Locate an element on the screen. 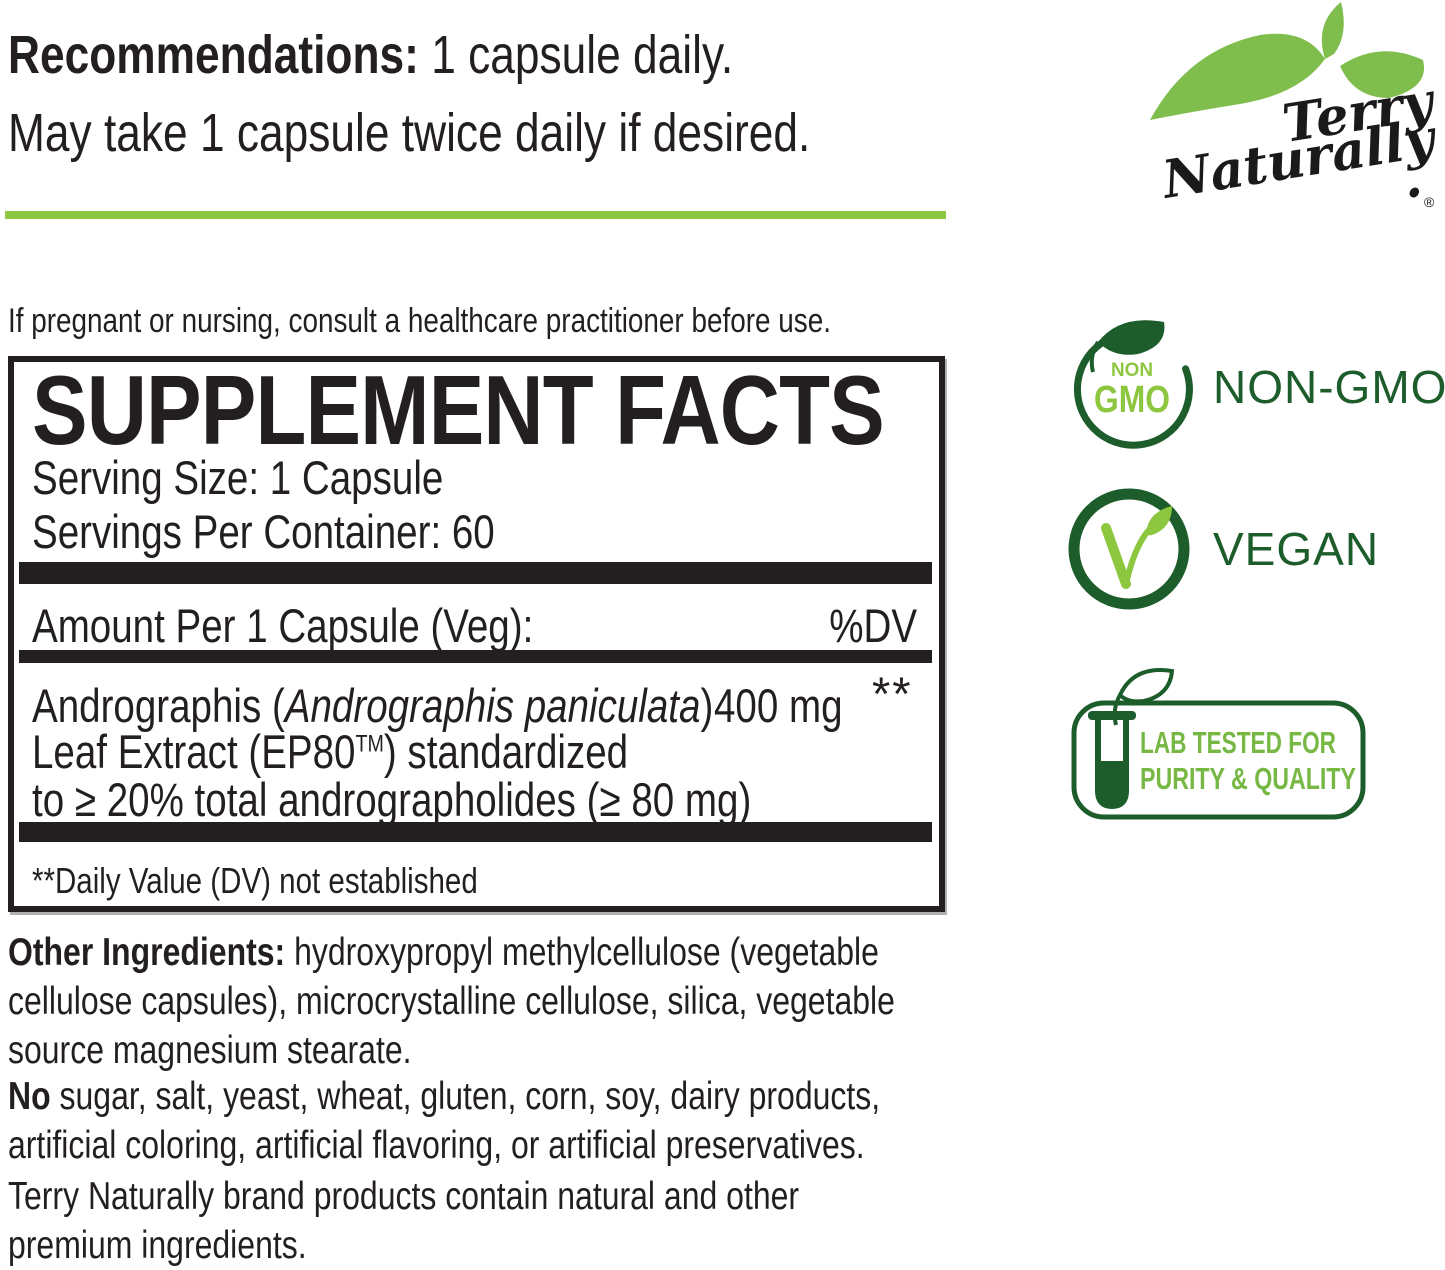 The width and height of the screenshot is (1445, 1270). ingredient-dv-asterisks: ** is located at coordinates (892, 693).